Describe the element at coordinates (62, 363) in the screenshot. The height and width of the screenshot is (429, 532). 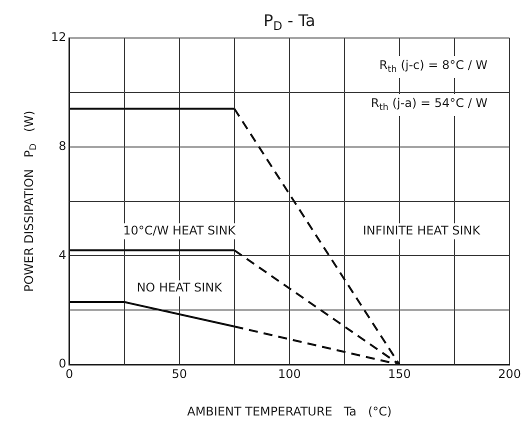
I see `y-tick-label: 0` at that location.